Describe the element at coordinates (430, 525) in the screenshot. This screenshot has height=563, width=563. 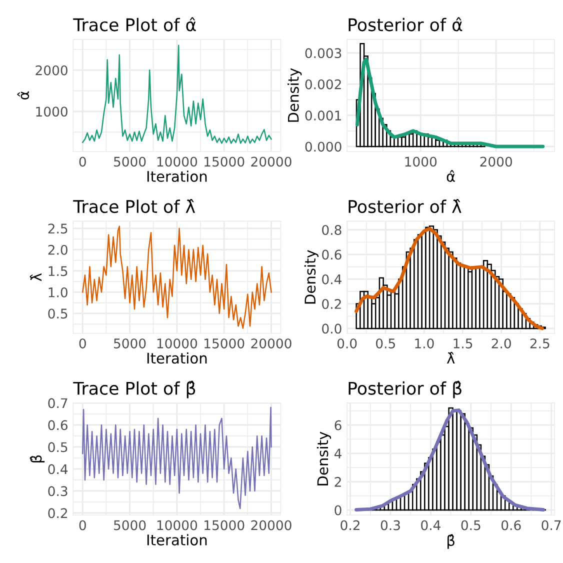
I see `x-tick-label: 0.4` at that location.